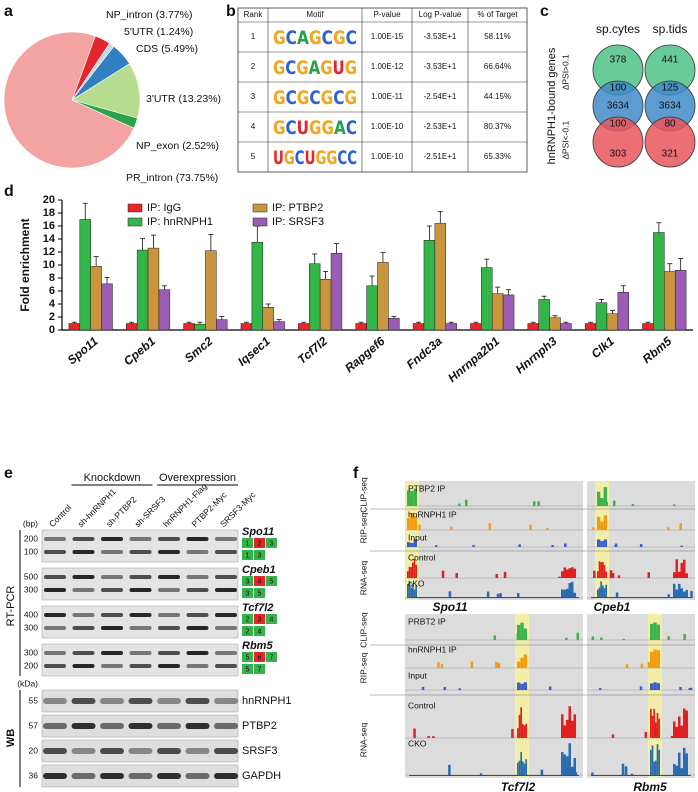 The height and width of the screenshot is (792, 698). What do you see at coordinates (670, 29) in the screenshot?
I see `venn-title: sp.tids` at bounding box center [670, 29].